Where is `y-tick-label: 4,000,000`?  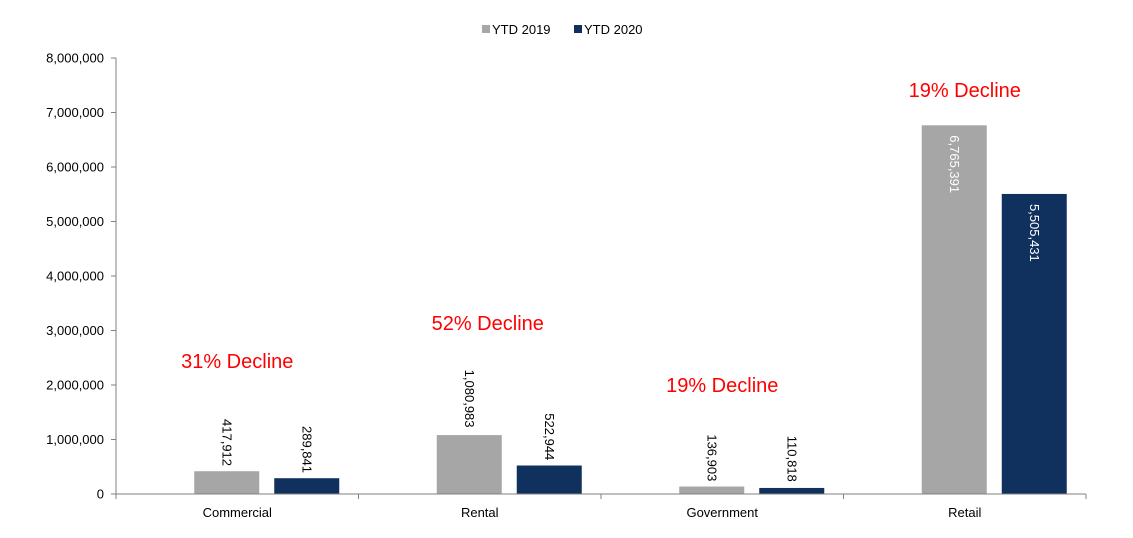
y-tick-label: 4,000,000 is located at coordinates (75, 276).